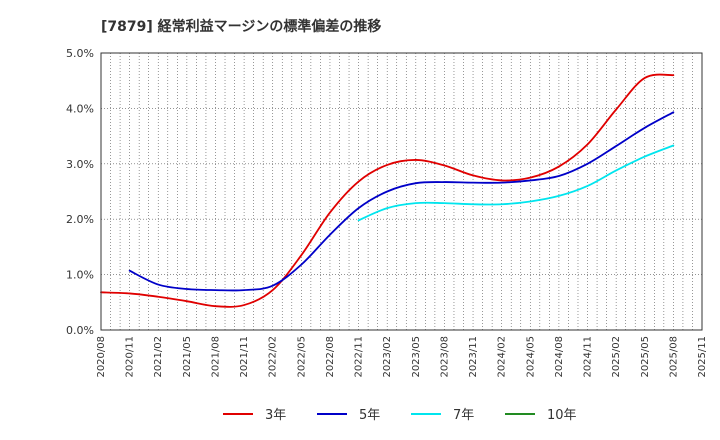 The image size is (720, 440). What do you see at coordinates (645, 357) in the screenshot?
I see `x-tick-label: 2025/05` at bounding box center [645, 357].